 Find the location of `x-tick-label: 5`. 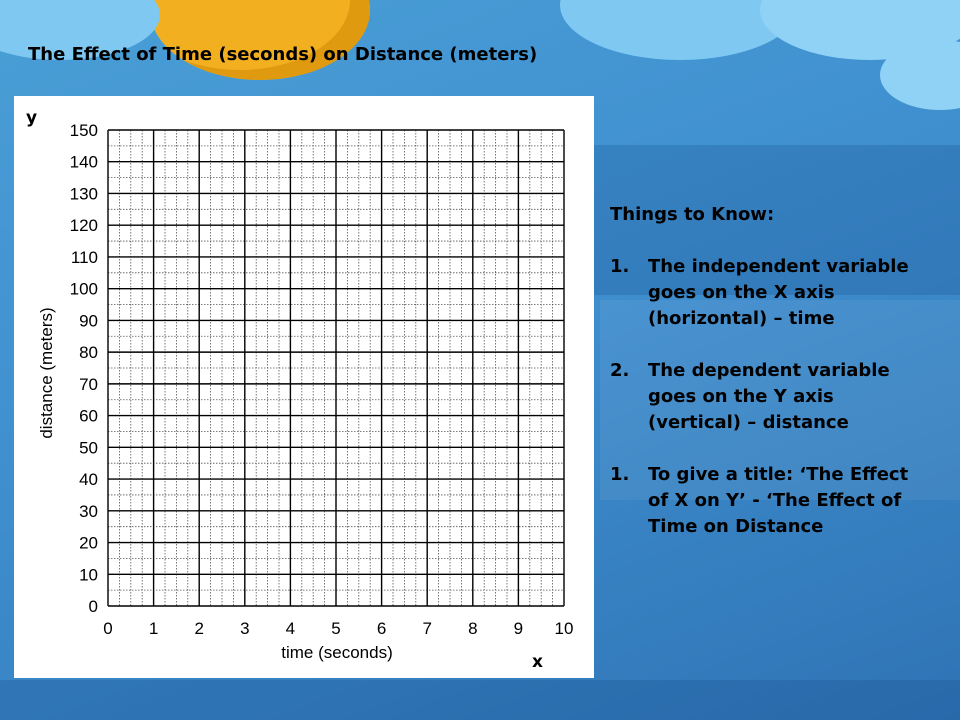

x-tick-label: 5 is located at coordinates (335, 628).